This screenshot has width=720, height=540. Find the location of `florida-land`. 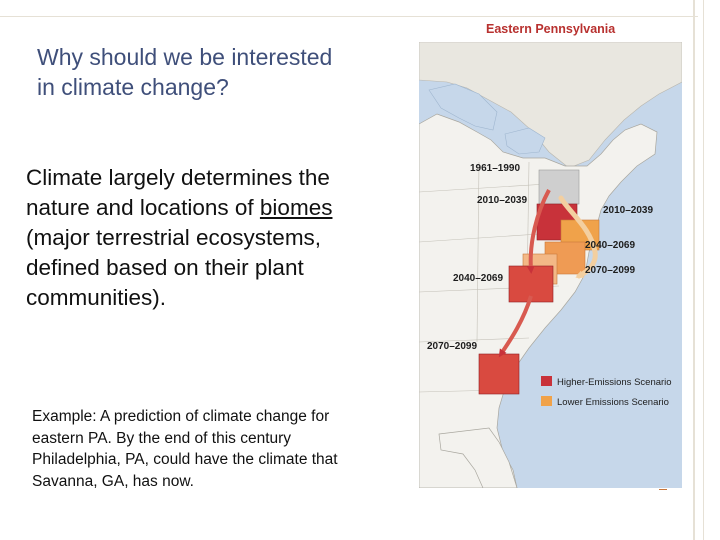

florida-land is located at coordinates (478, 457).